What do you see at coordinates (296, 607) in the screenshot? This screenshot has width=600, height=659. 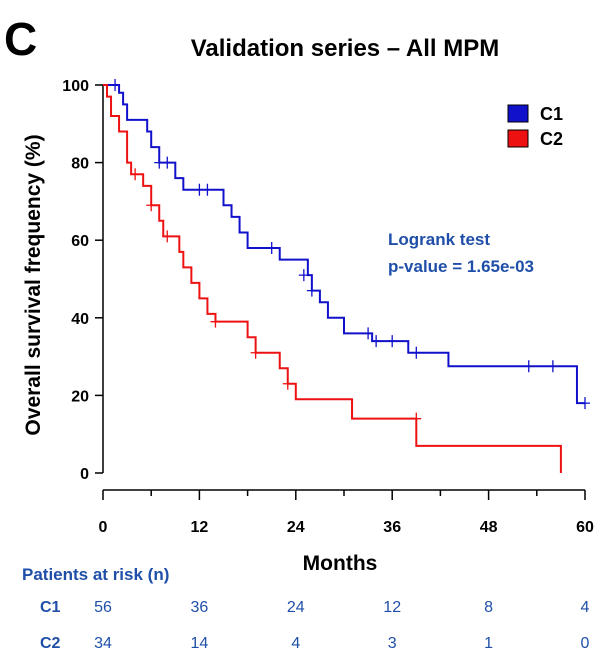 I see `risk-row-value: 24` at bounding box center [296, 607].